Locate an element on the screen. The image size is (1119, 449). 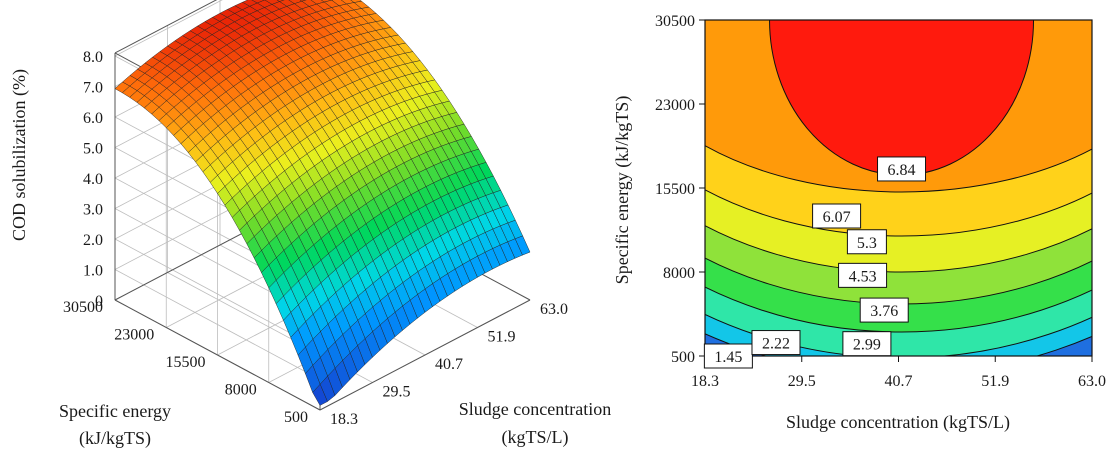
contour-x-tick-label: 29.5 is located at coordinates (802, 381).